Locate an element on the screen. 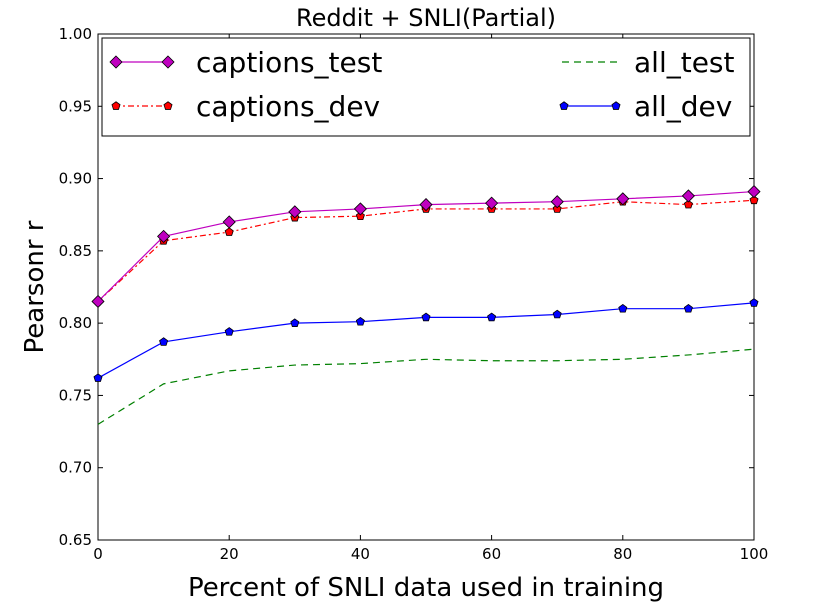  y-tick-label: 0.90 is located at coordinates (75, 179).